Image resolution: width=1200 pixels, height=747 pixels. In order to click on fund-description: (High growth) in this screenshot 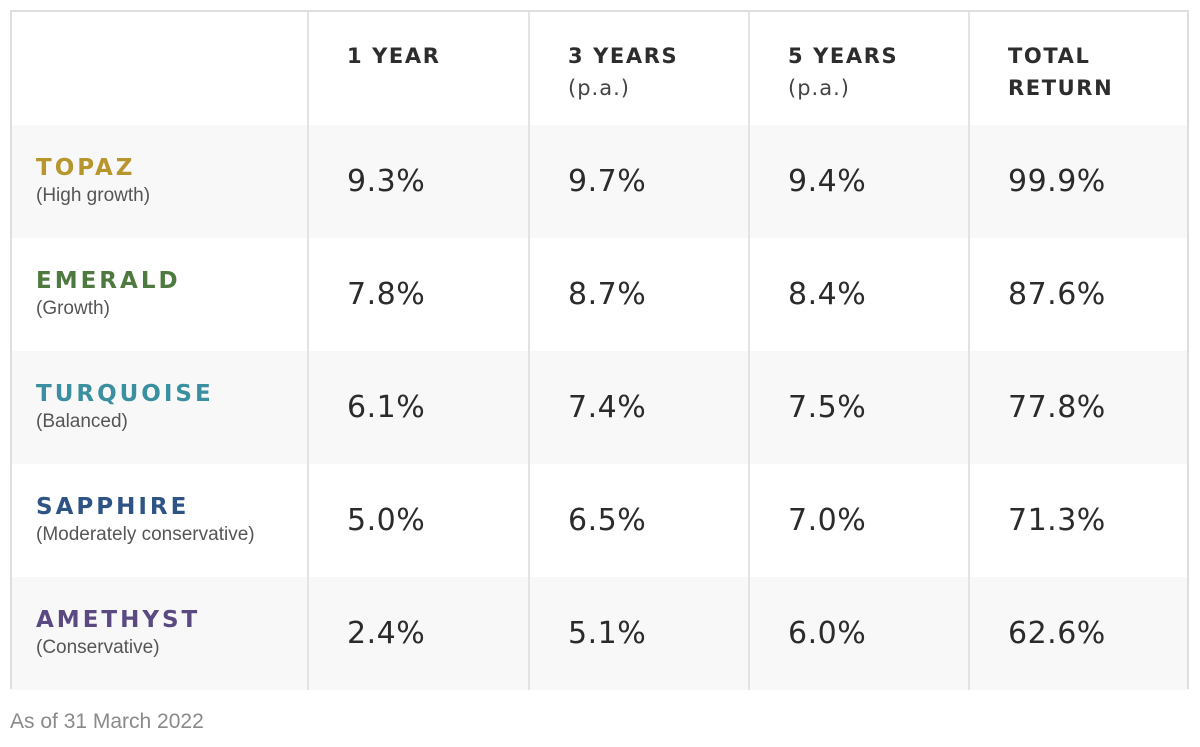, I will do `click(93, 195)`.